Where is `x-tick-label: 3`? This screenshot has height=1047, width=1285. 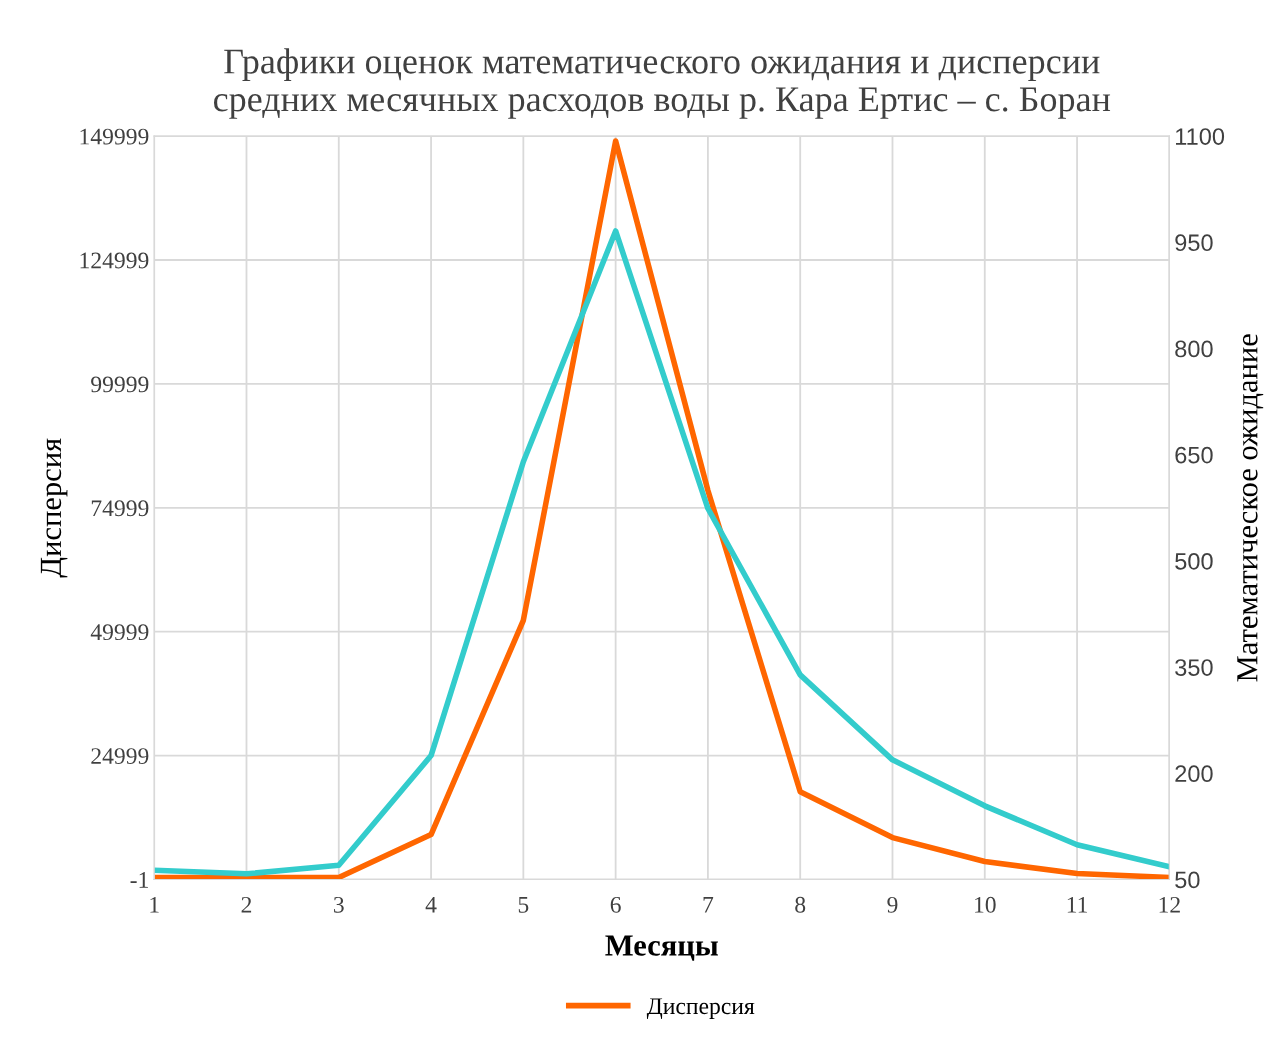 x-tick-label: 3 is located at coordinates (339, 904).